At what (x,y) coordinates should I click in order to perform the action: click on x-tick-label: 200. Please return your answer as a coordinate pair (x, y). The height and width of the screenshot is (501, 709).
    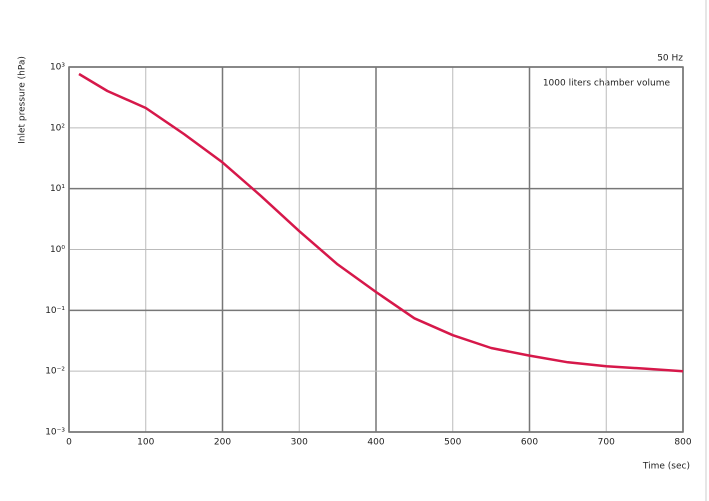
    Looking at the image, I should click on (222, 443).